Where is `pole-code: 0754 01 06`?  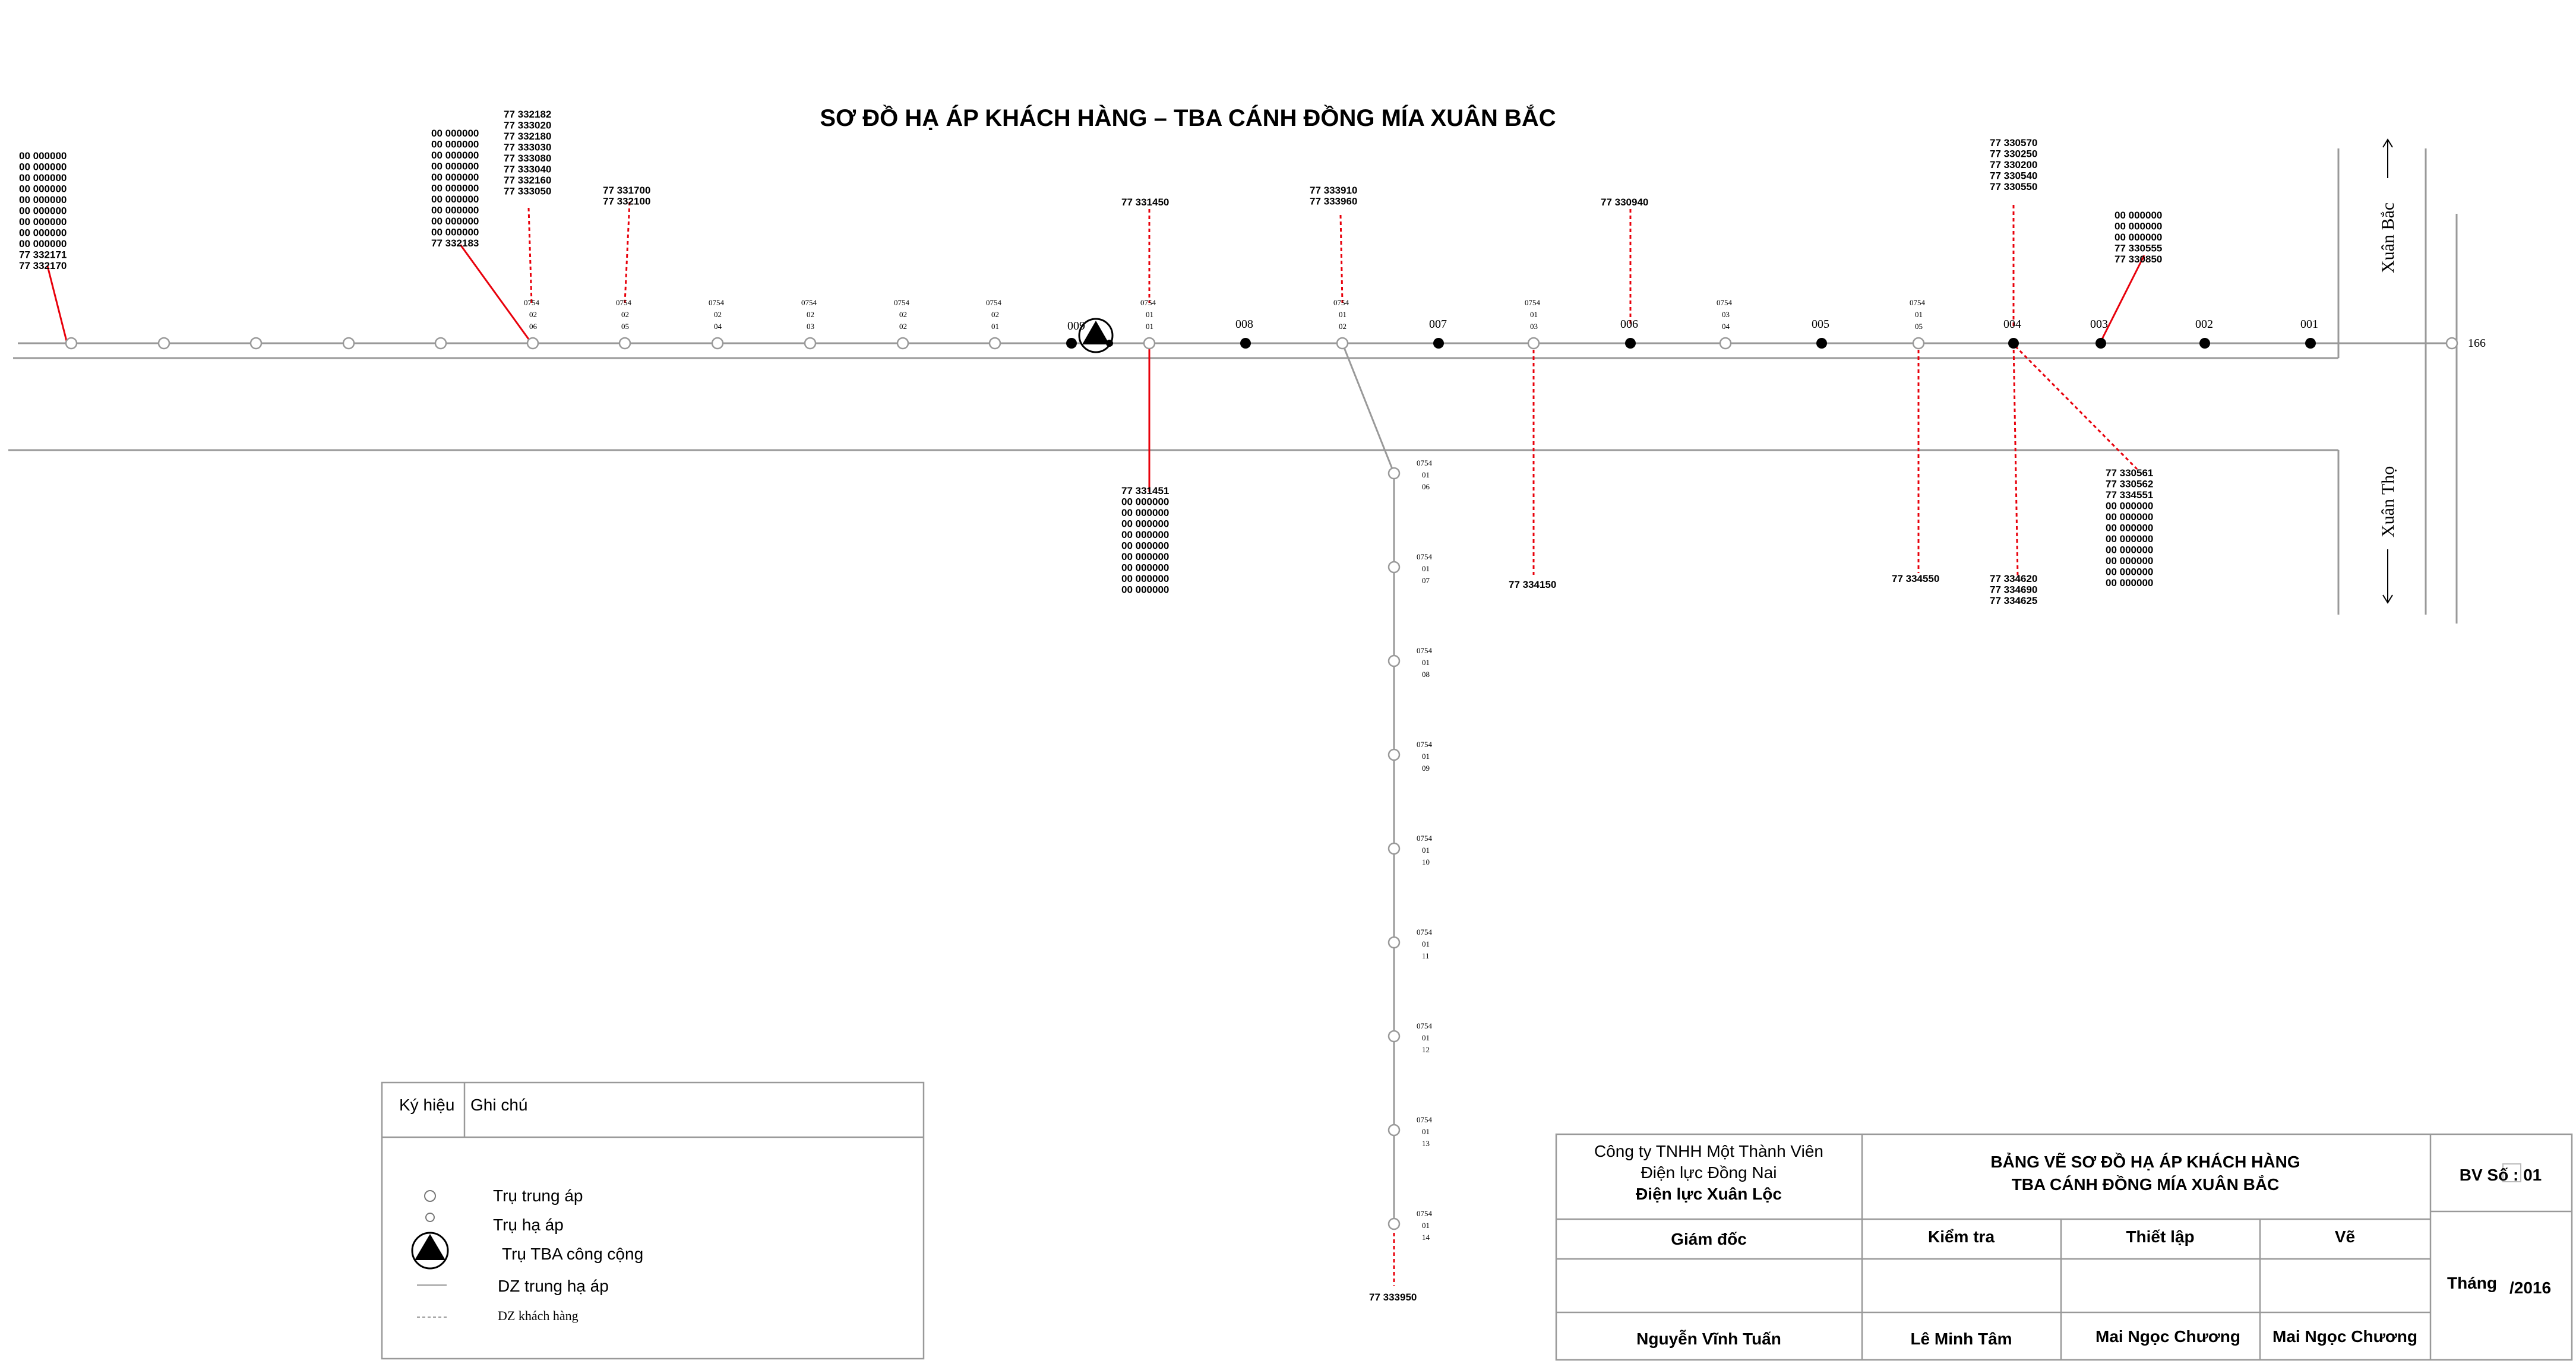
pole-code: 0754 01 06 is located at coordinates (1425, 474).